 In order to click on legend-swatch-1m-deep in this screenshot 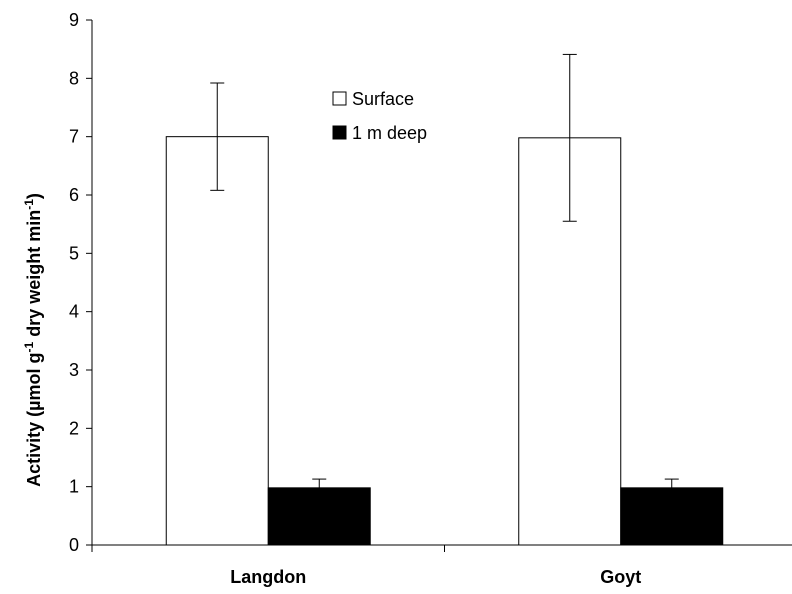, I will do `click(339, 132)`.